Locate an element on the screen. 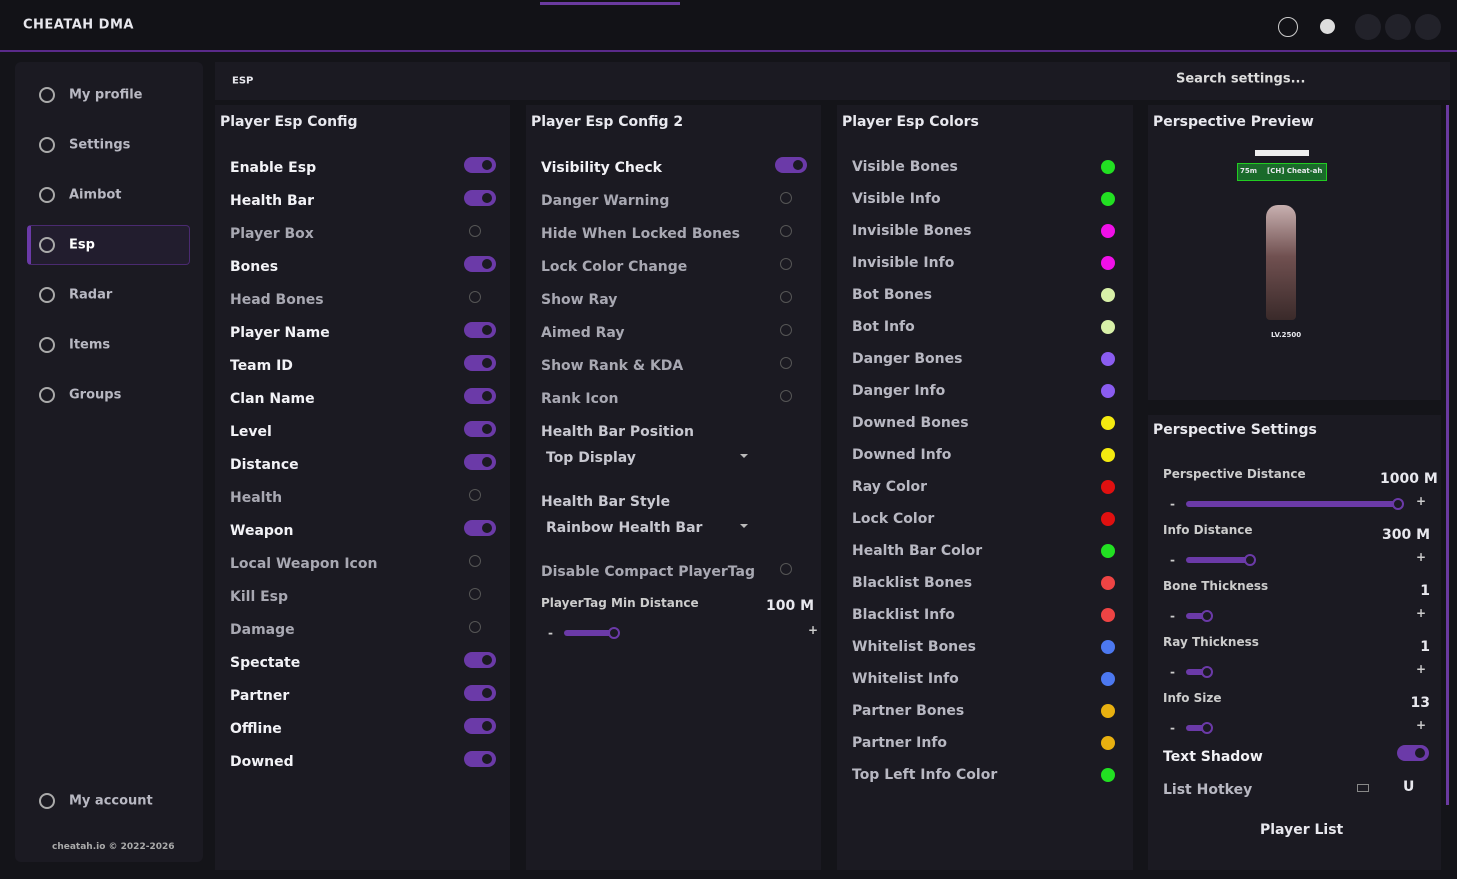 The width and height of the screenshot is (1457, 879). sidebar-item: My profile is located at coordinates (106, 95).